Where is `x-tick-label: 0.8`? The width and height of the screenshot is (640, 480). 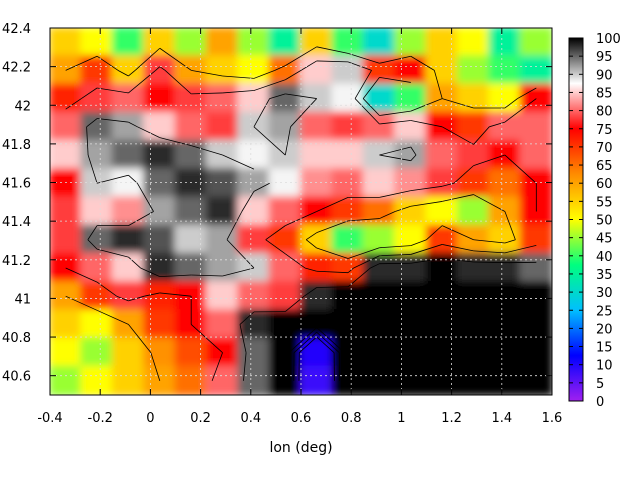
x-tick-label: 0.8 is located at coordinates (351, 418).